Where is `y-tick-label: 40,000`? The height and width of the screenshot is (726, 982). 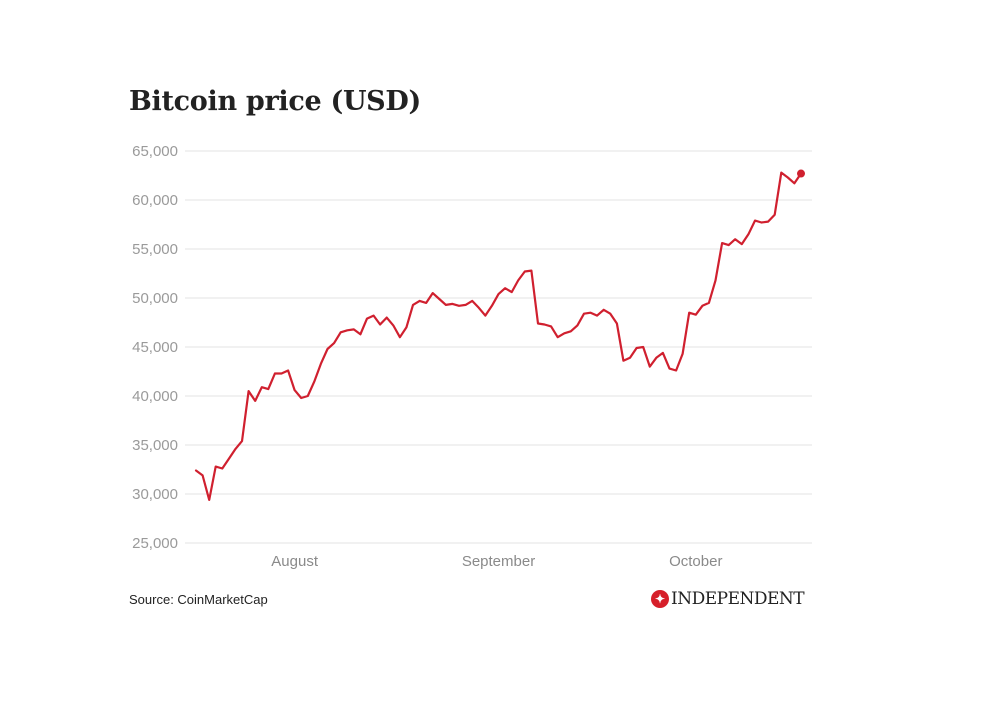 y-tick-label: 40,000 is located at coordinates (155, 396).